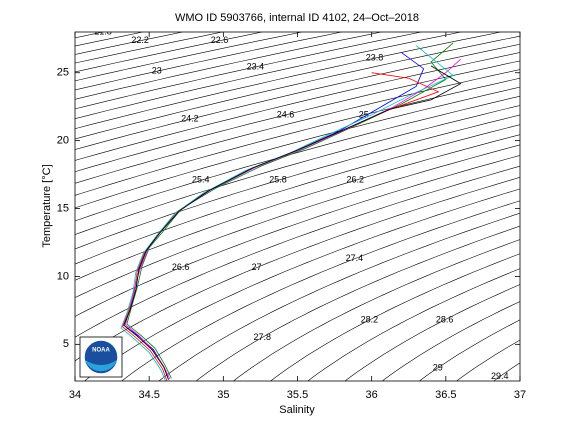  Describe the element at coordinates (63, 141) in the screenshot. I see `y-tick-label: 20` at that location.